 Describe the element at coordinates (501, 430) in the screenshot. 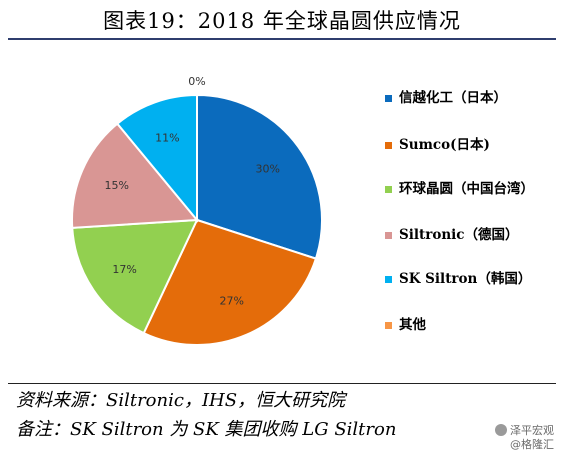

I see `wechat-icon` at that location.